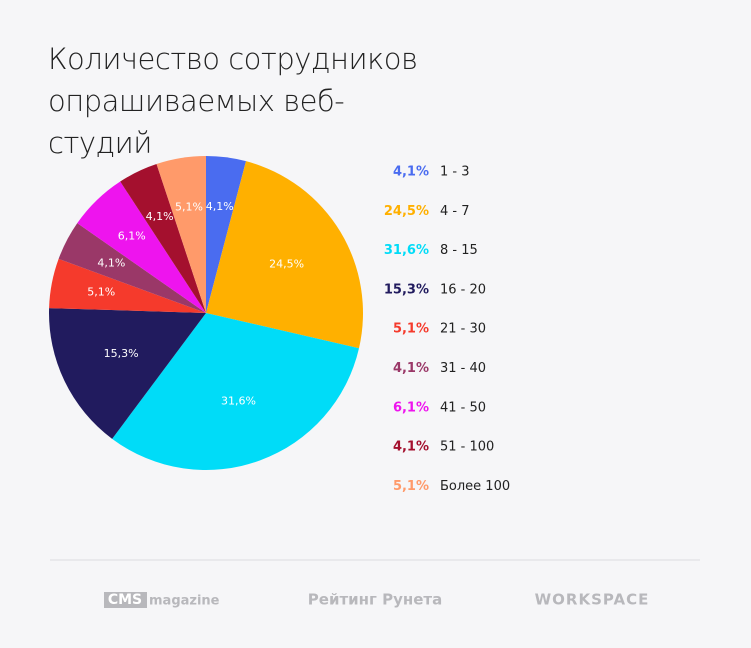 The image size is (751, 648). Describe the element at coordinates (455, 172) in the screenshot. I see `legend-label: 1 - 3` at that location.